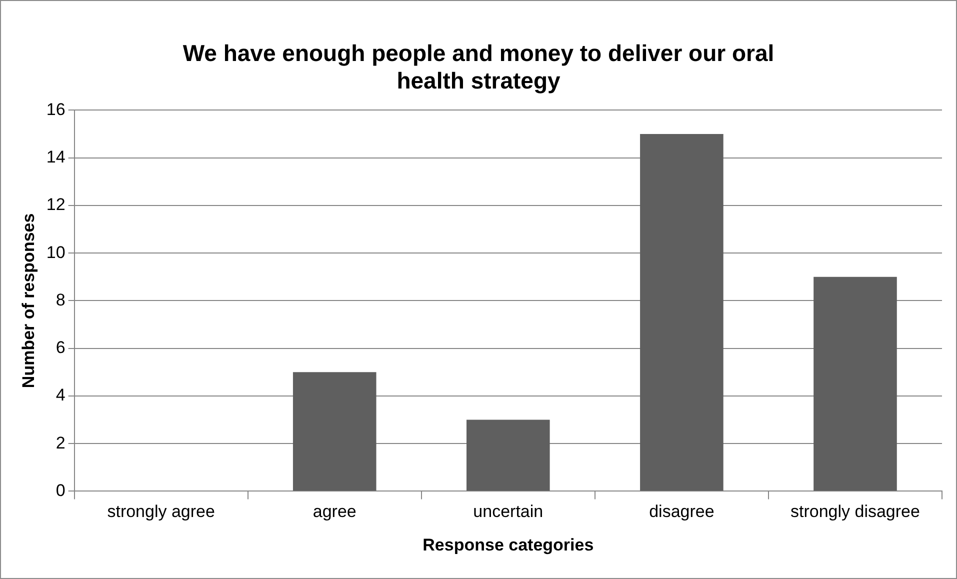 The image size is (957, 579). I want to click on x-tick-label: disagree, so click(681, 512).